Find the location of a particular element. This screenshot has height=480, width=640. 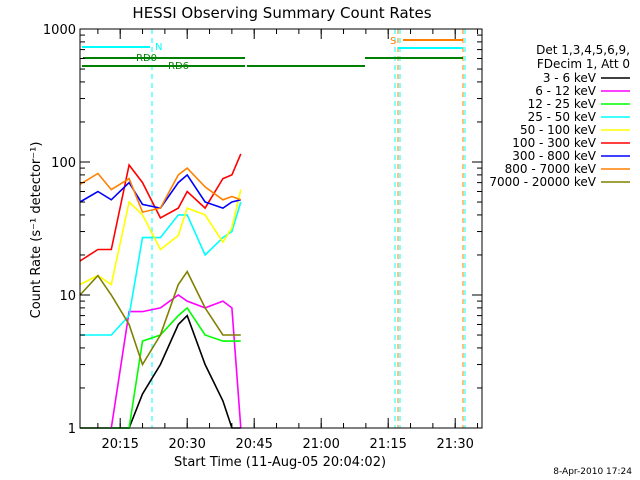

annotation-n-label: N is located at coordinates (158, 47).